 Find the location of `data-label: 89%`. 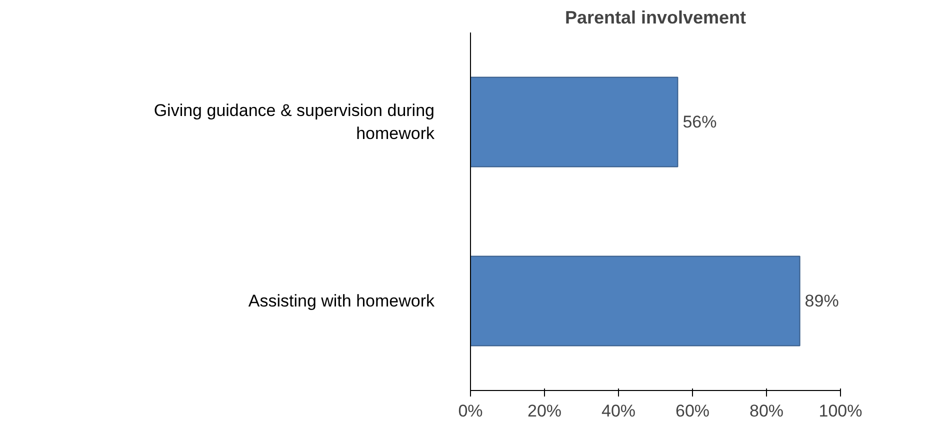

data-label: 89% is located at coordinates (821, 301).